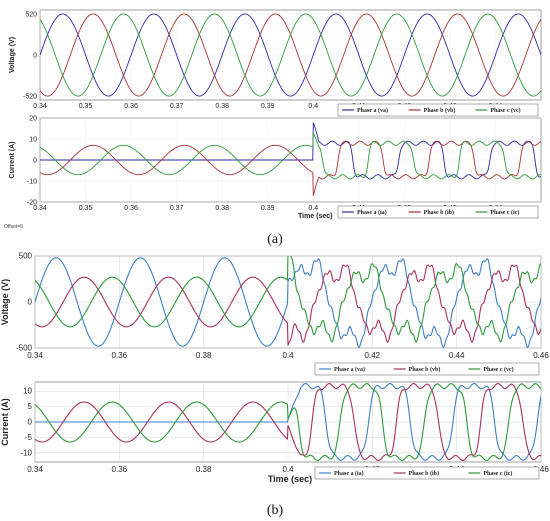  Describe the element at coordinates (29, 437) in the screenshot. I see `y-tick-label: -5` at that location.